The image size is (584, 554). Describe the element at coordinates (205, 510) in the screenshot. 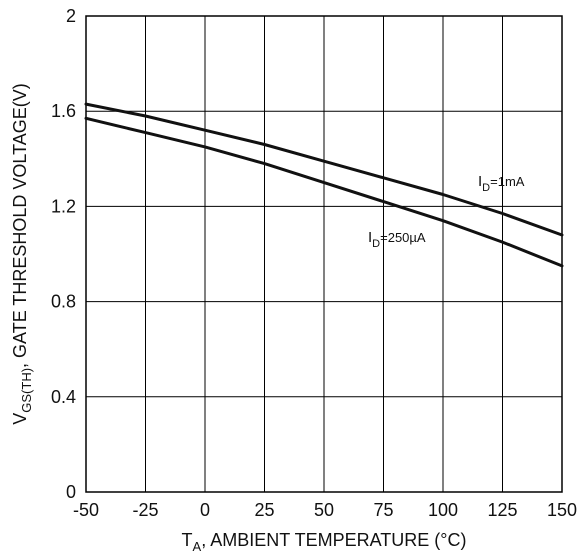

I see `x-tick-label: 0` at that location.